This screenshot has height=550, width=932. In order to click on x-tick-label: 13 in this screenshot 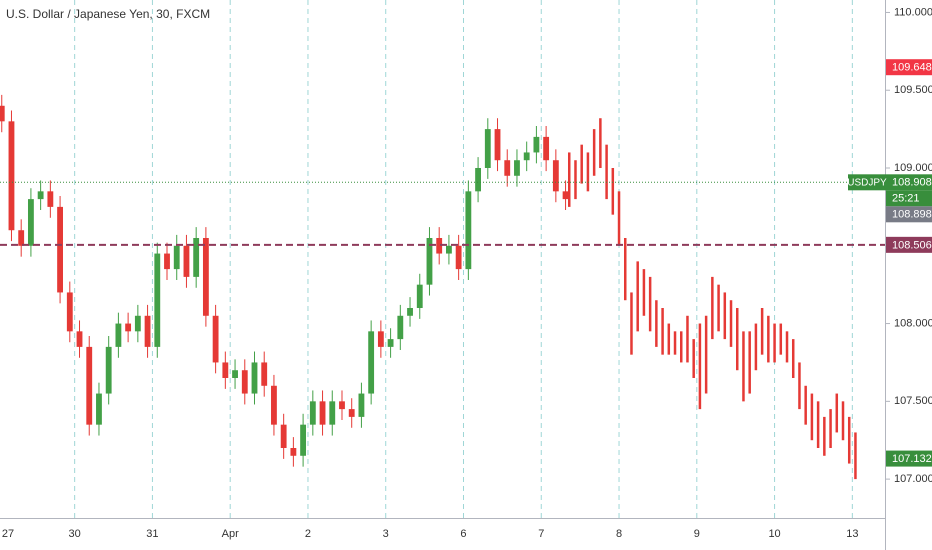, I will do `click(852, 534)`.